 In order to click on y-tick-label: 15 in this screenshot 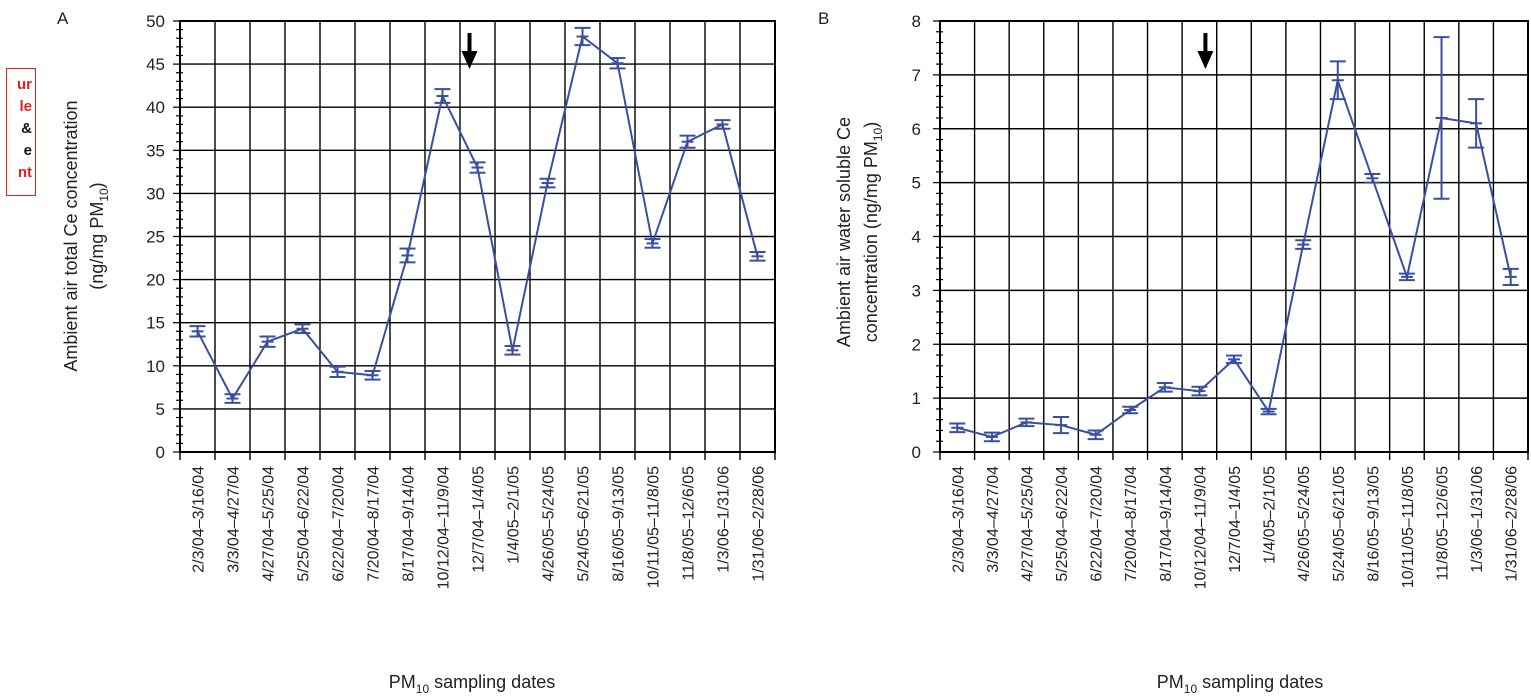, I will do `click(155, 323)`.